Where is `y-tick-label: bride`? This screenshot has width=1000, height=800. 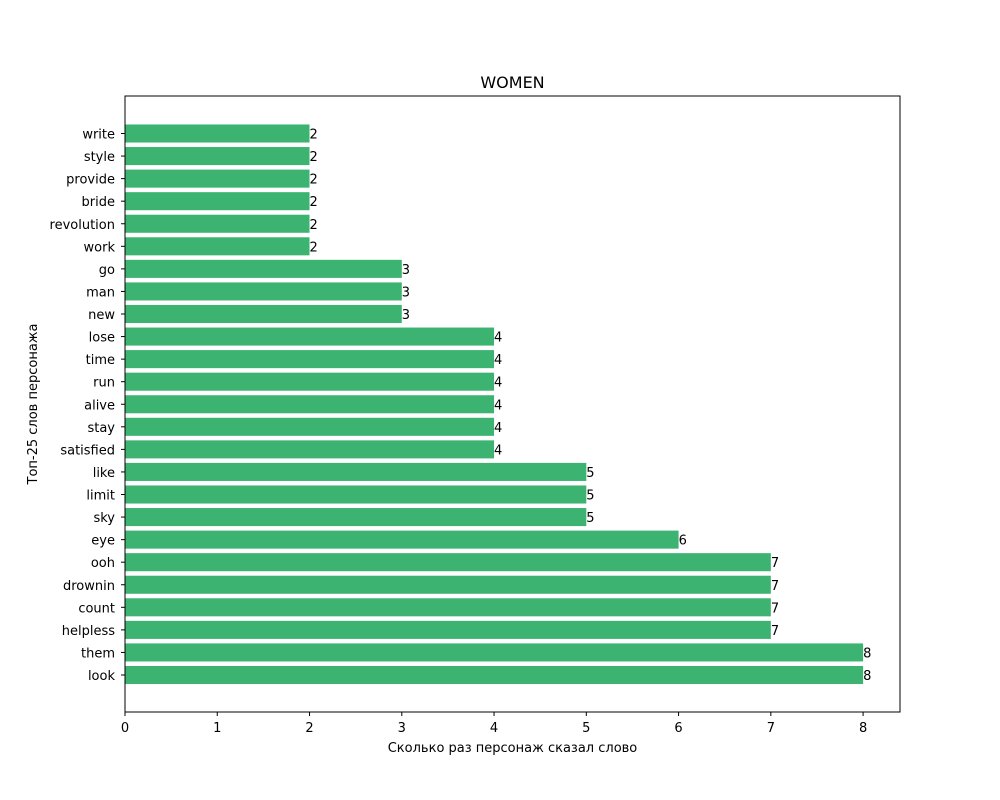
y-tick-label: bride is located at coordinates (98, 202).